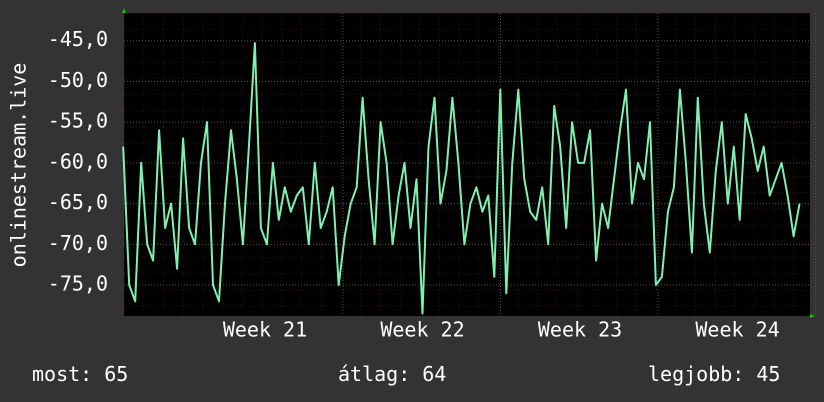 This screenshot has width=824, height=402. I want to click on y-tick-label: -65,0, so click(78, 202).